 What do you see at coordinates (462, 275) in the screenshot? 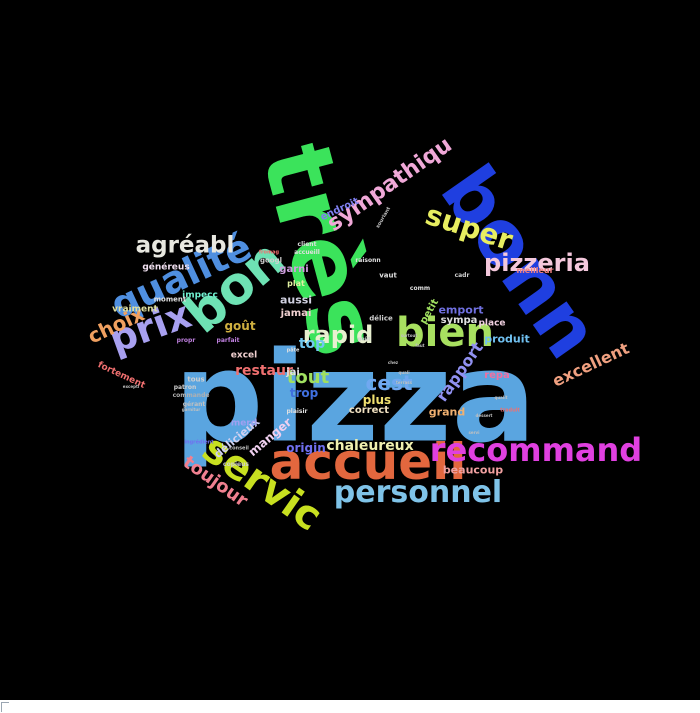
I see `cloud-word: cadr` at bounding box center [462, 275].